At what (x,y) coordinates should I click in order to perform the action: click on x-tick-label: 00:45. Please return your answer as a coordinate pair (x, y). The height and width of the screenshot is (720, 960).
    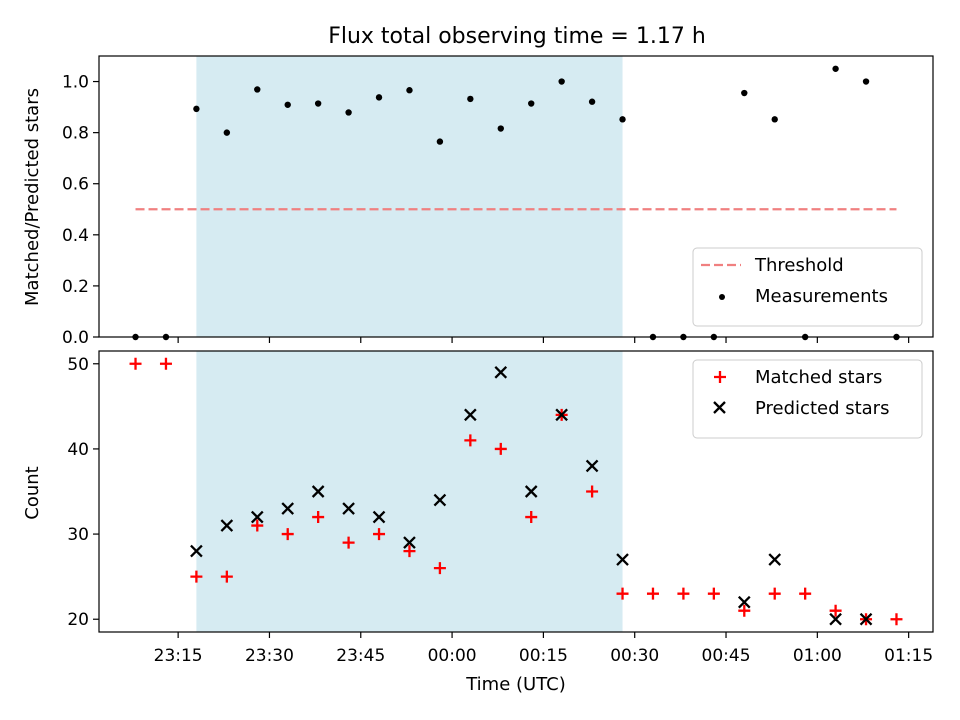
    Looking at the image, I should click on (726, 656).